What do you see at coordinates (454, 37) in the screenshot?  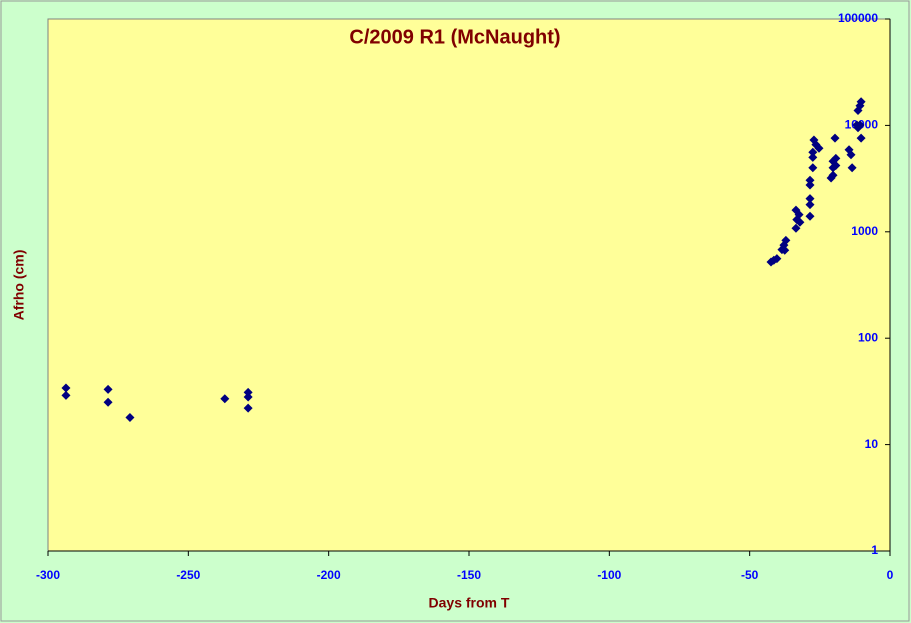 I see `chart-title: C/2009 R1 (McNaught)` at bounding box center [454, 37].